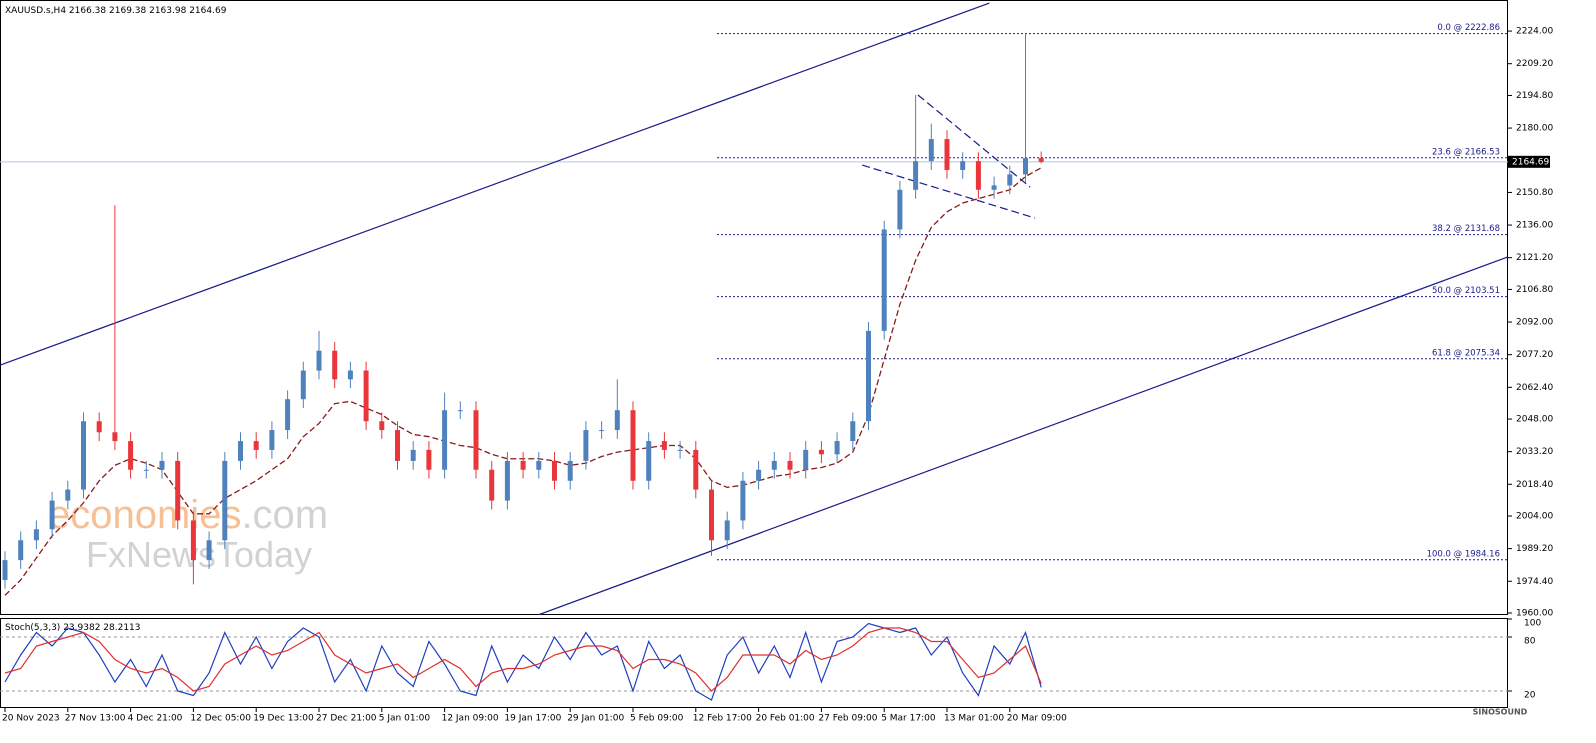 This screenshot has width=1596, height=743. Describe the element at coordinates (167, 11) in the screenshot. I see `last-low: 2163.98` at that location.